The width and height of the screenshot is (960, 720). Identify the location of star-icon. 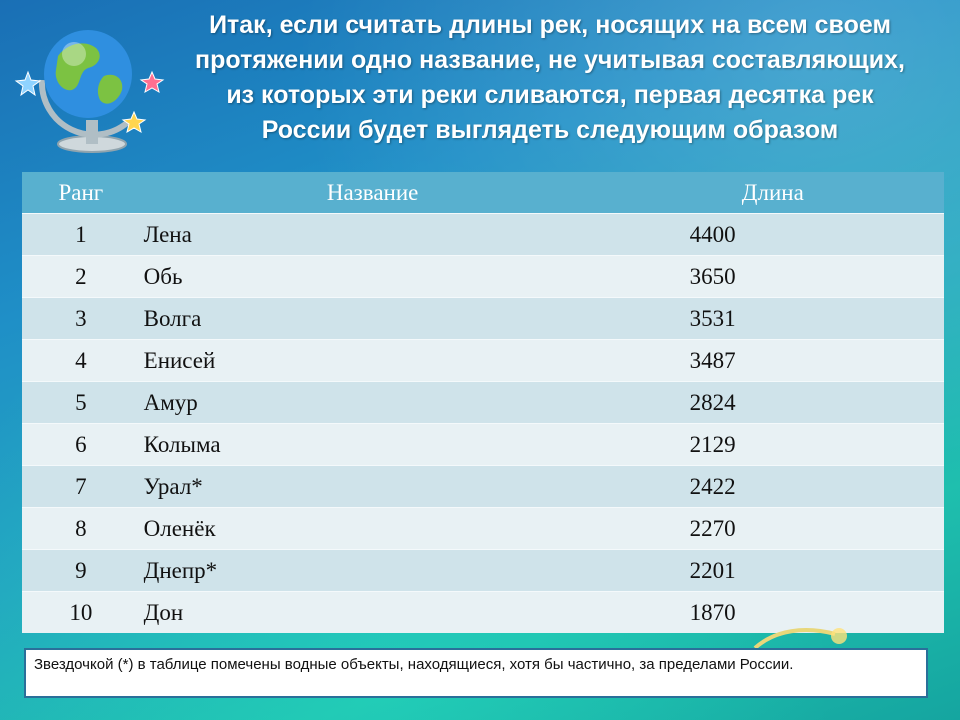
(89, 102).